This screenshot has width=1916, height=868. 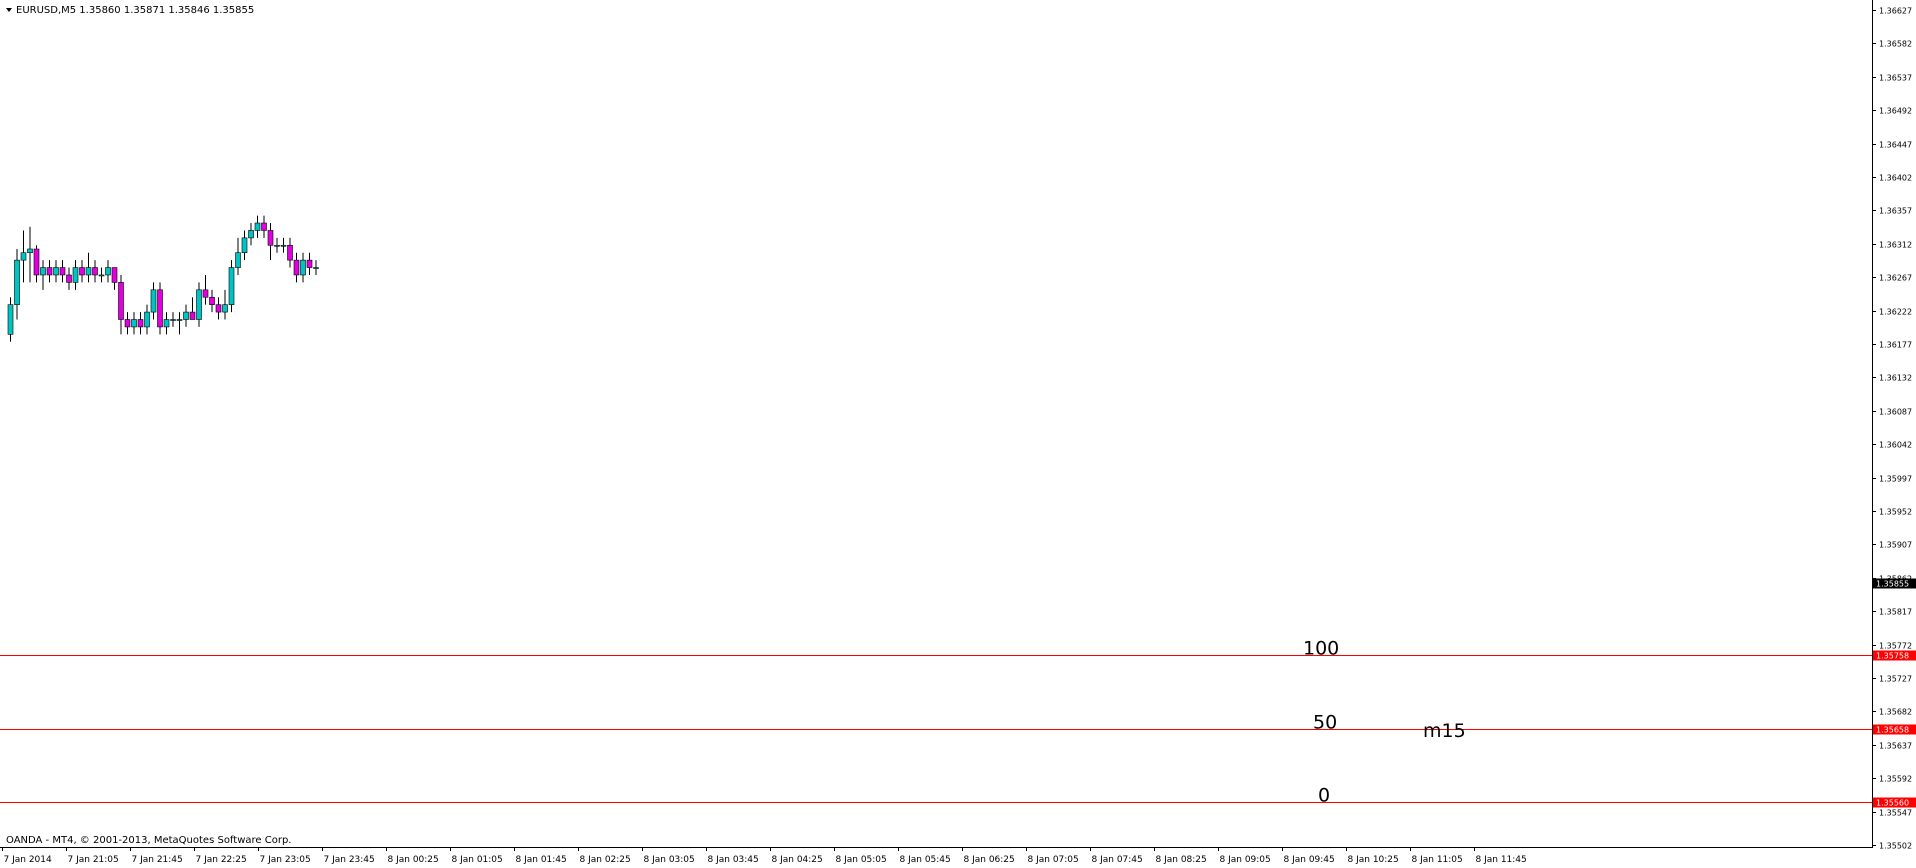 I want to click on price-tag-label: 1.35560, so click(x=1892, y=803).